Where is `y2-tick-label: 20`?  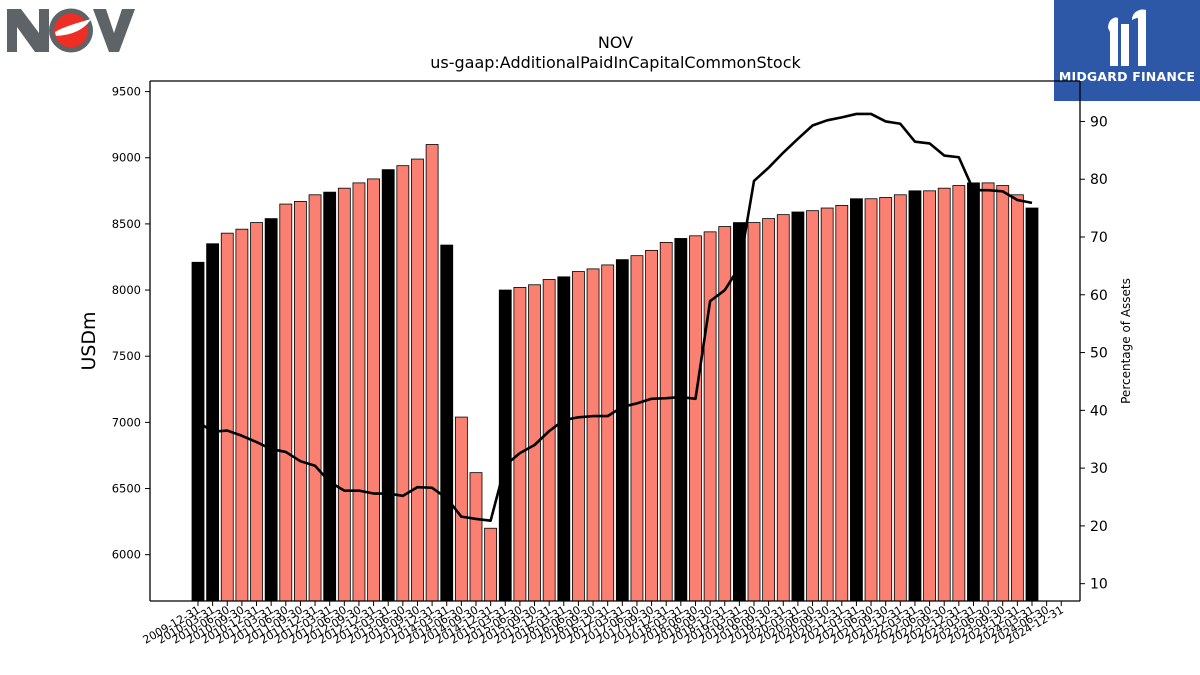
y2-tick-label: 20 is located at coordinates (1099, 527).